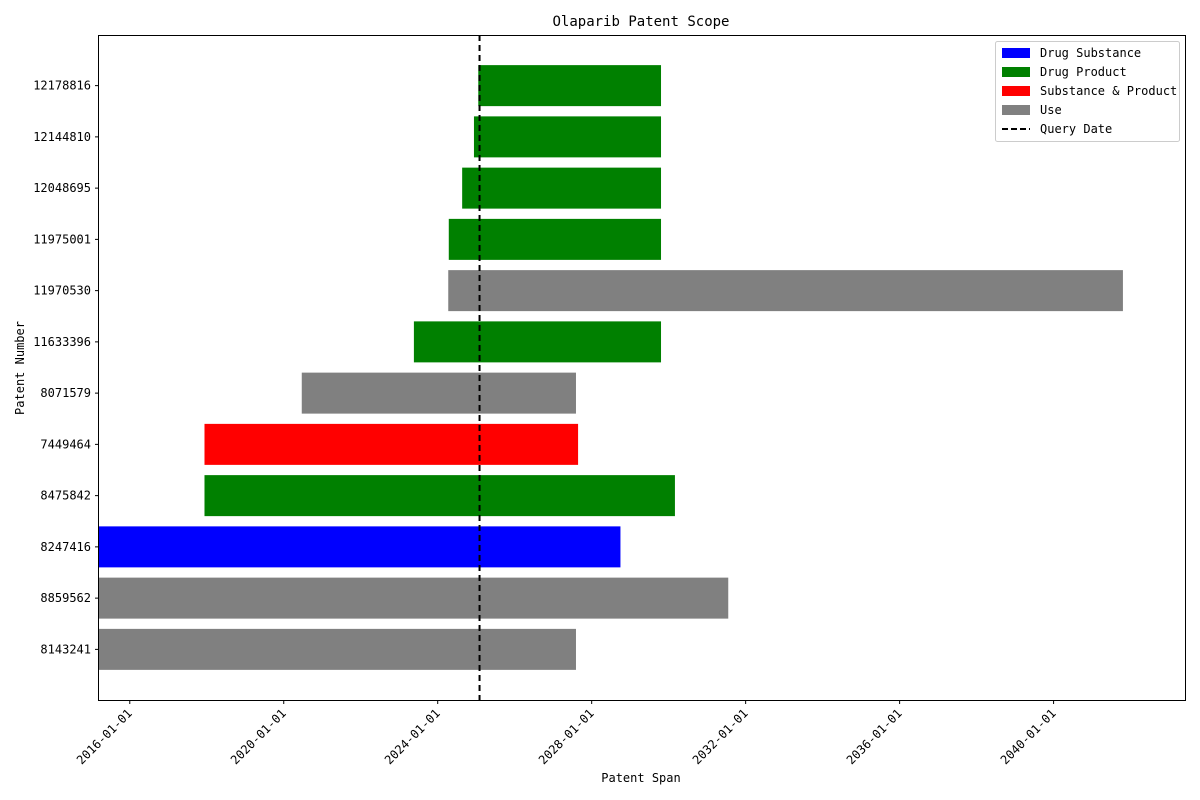  Describe the element at coordinates (1083, 72) in the screenshot. I see `legend-label: Drug Product` at that location.